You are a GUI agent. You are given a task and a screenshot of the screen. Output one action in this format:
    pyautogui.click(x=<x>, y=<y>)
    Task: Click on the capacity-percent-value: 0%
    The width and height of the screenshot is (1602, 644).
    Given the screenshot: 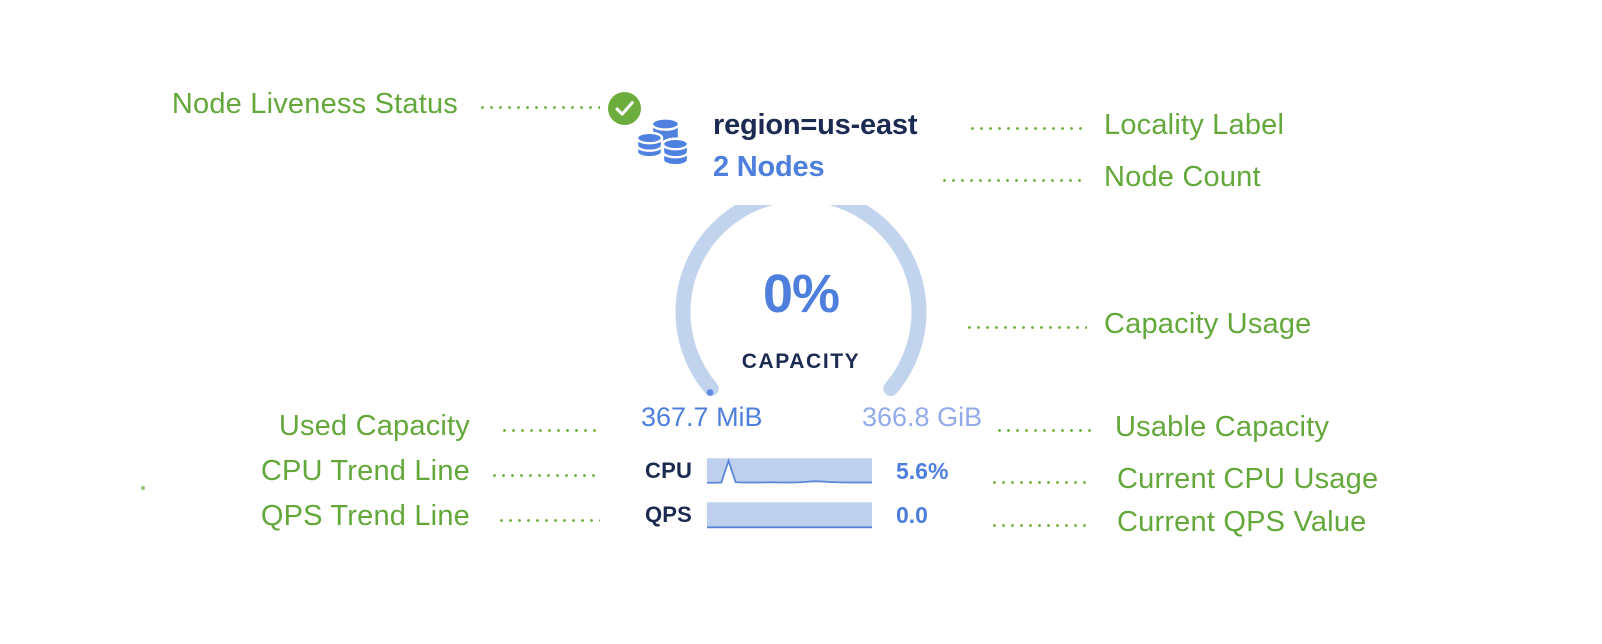 What is the action you would take?
    pyautogui.click(x=801, y=294)
    